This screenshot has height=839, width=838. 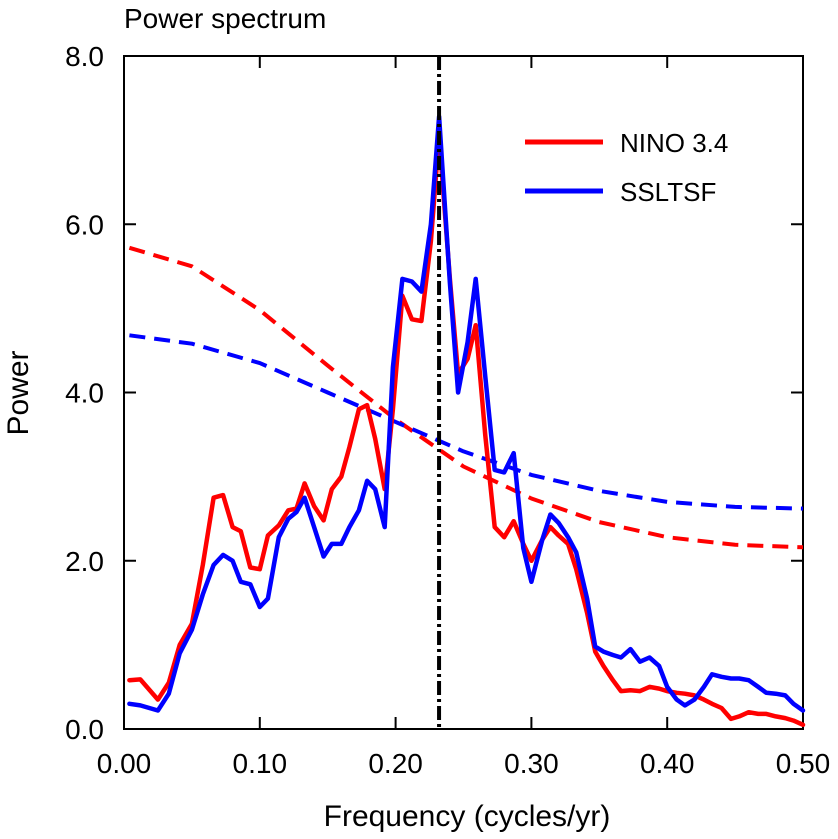 I want to click on legend: NINO 3.4 SSLTSF, so click(x=626, y=167).